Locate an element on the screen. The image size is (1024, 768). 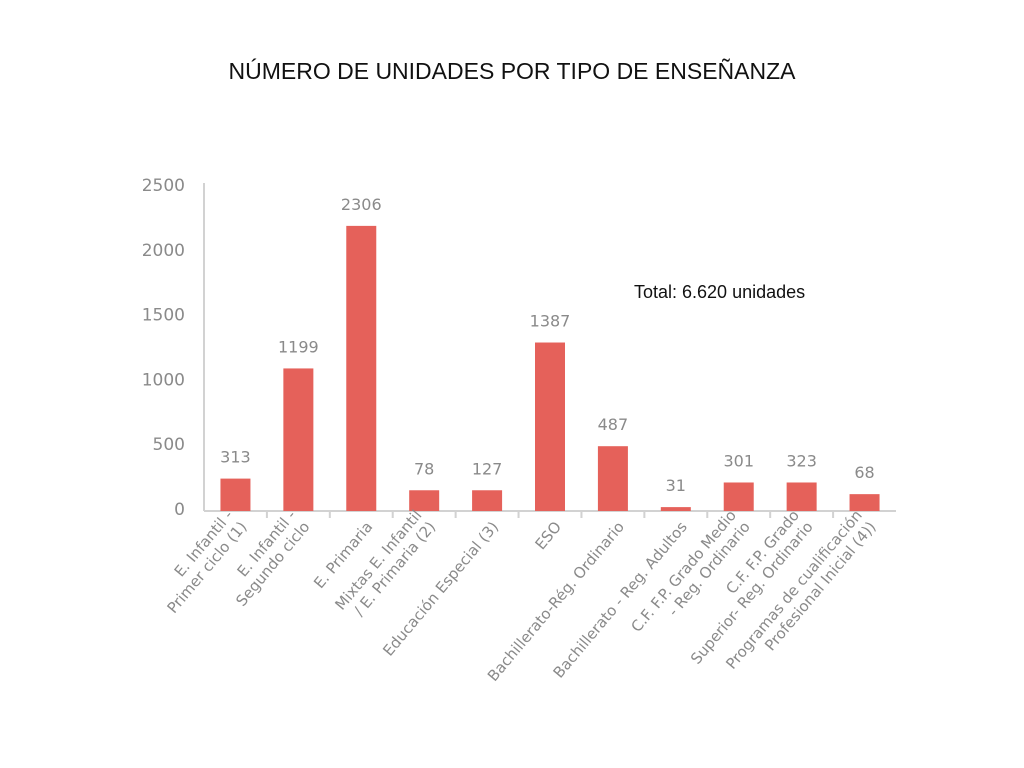
y-tick-label: 2000 is located at coordinates (163, 251).